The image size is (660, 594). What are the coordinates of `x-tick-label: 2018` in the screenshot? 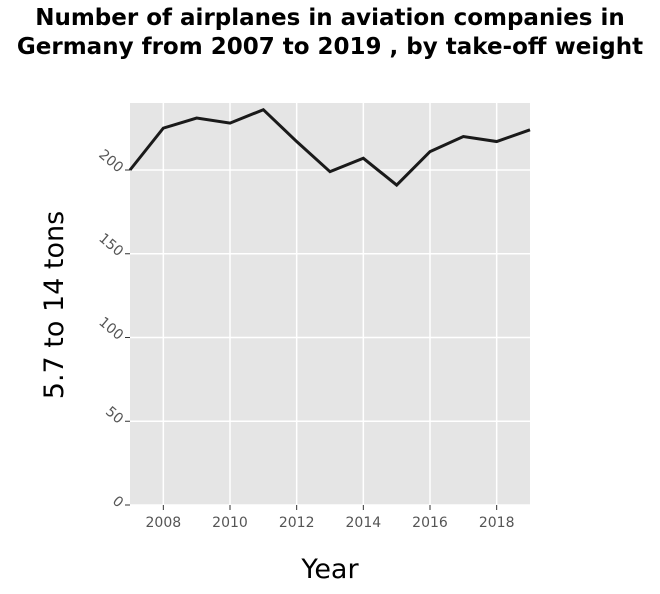 It's located at (497, 523).